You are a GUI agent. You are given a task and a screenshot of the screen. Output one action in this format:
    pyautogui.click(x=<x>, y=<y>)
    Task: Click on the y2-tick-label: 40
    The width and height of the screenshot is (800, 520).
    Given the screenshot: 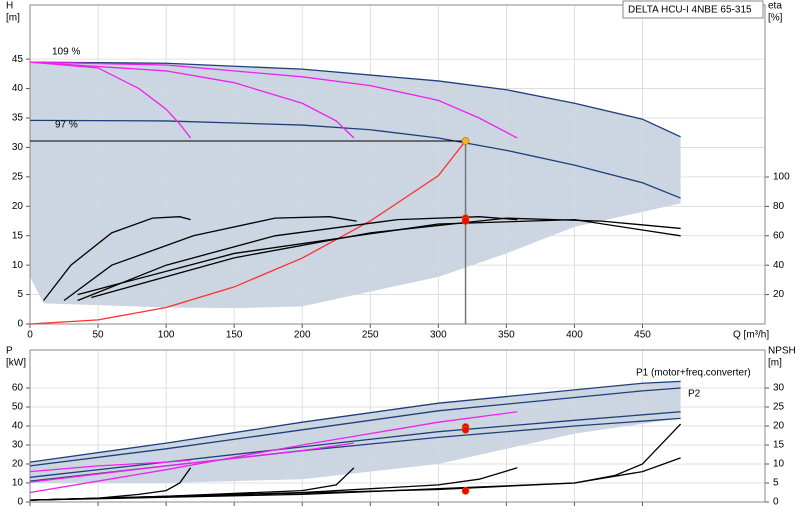 What is the action you would take?
    pyautogui.click(x=779, y=265)
    